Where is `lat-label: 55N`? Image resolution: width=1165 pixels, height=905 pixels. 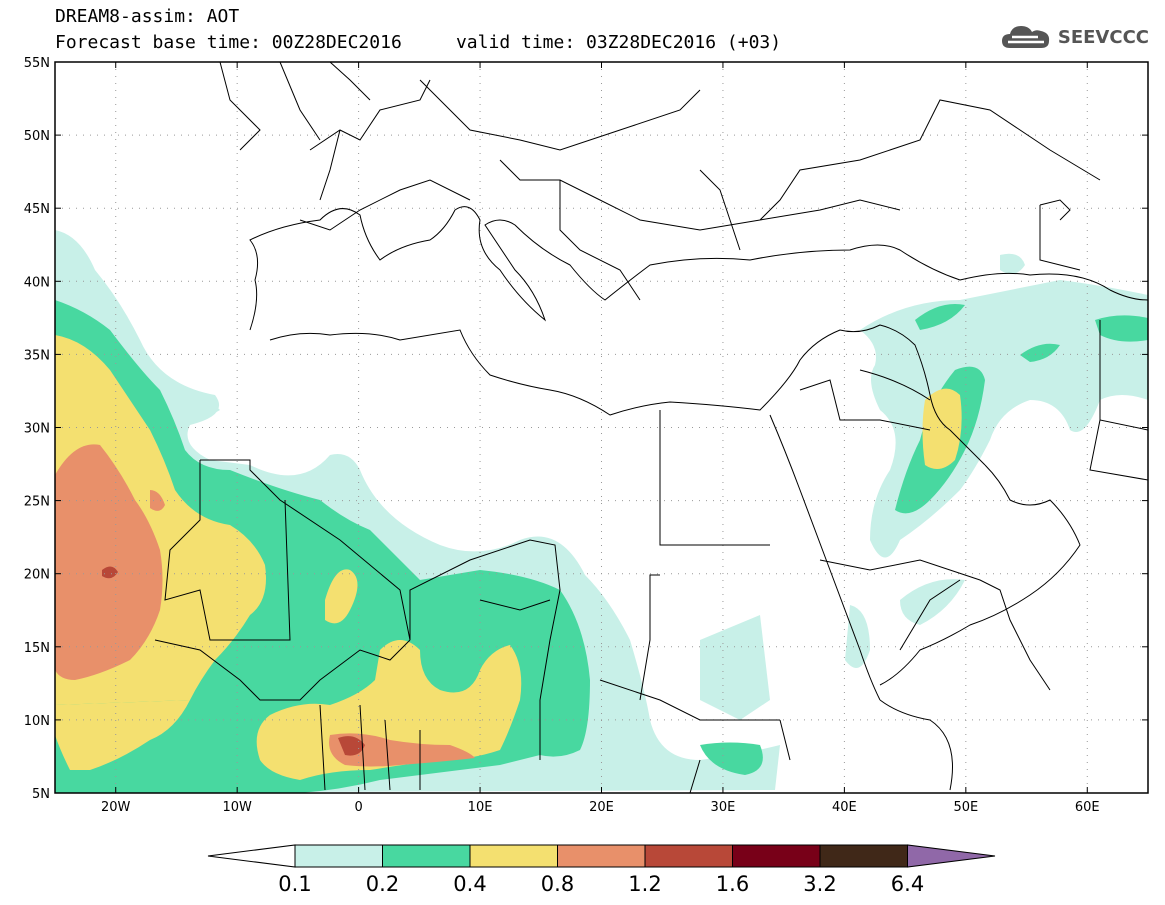
lat-label: 55N is located at coordinates (37, 63).